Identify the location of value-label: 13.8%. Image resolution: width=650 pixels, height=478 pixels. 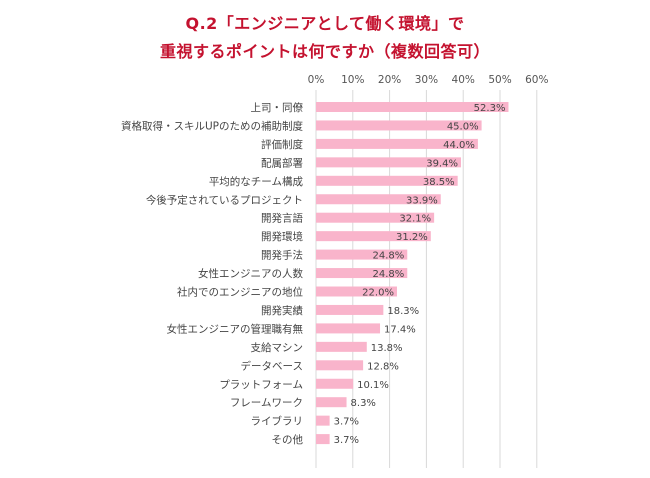
(387, 348).